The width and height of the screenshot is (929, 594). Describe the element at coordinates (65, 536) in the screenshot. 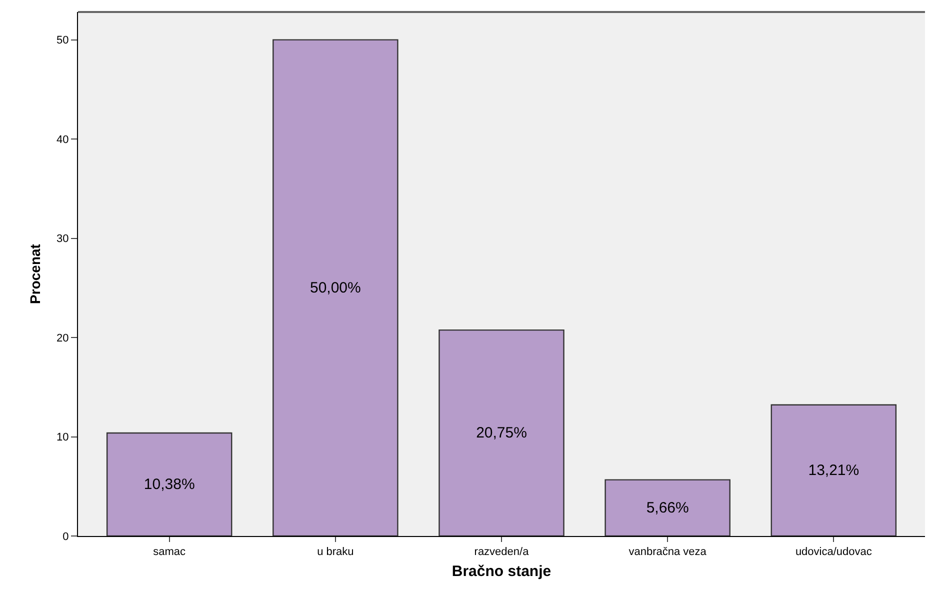

I see `y-tick-label: 0` at that location.